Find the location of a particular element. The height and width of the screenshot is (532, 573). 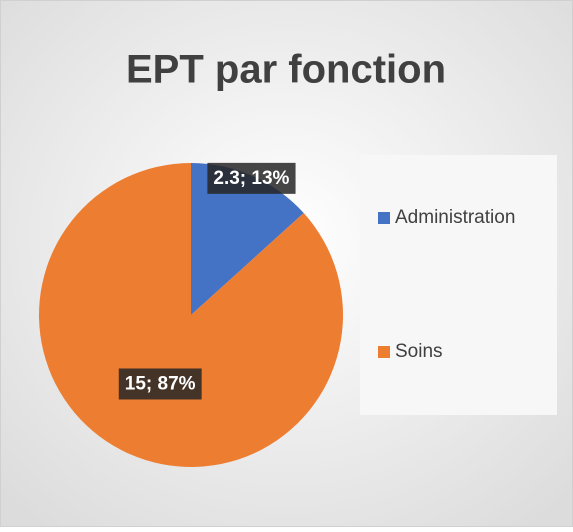

pie-slice is located at coordinates (247, 239).